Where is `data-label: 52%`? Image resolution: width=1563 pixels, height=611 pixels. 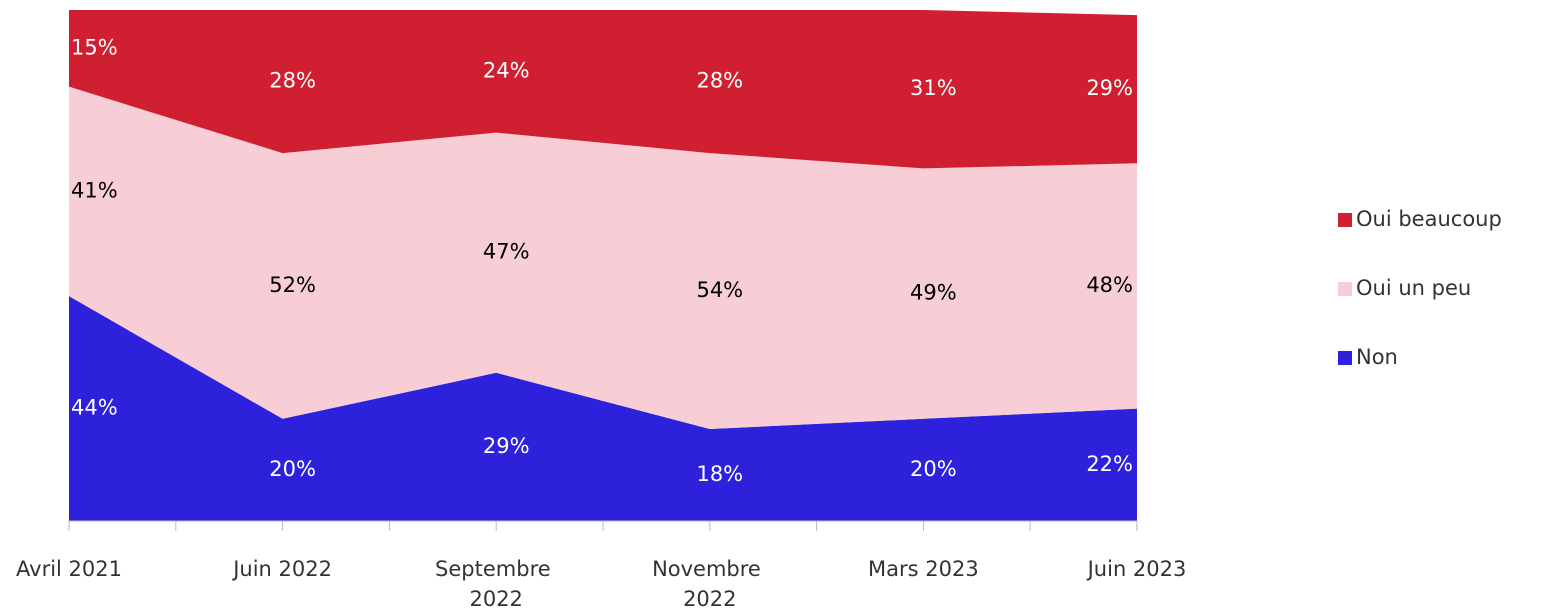 data-label: 52% is located at coordinates (292, 285).